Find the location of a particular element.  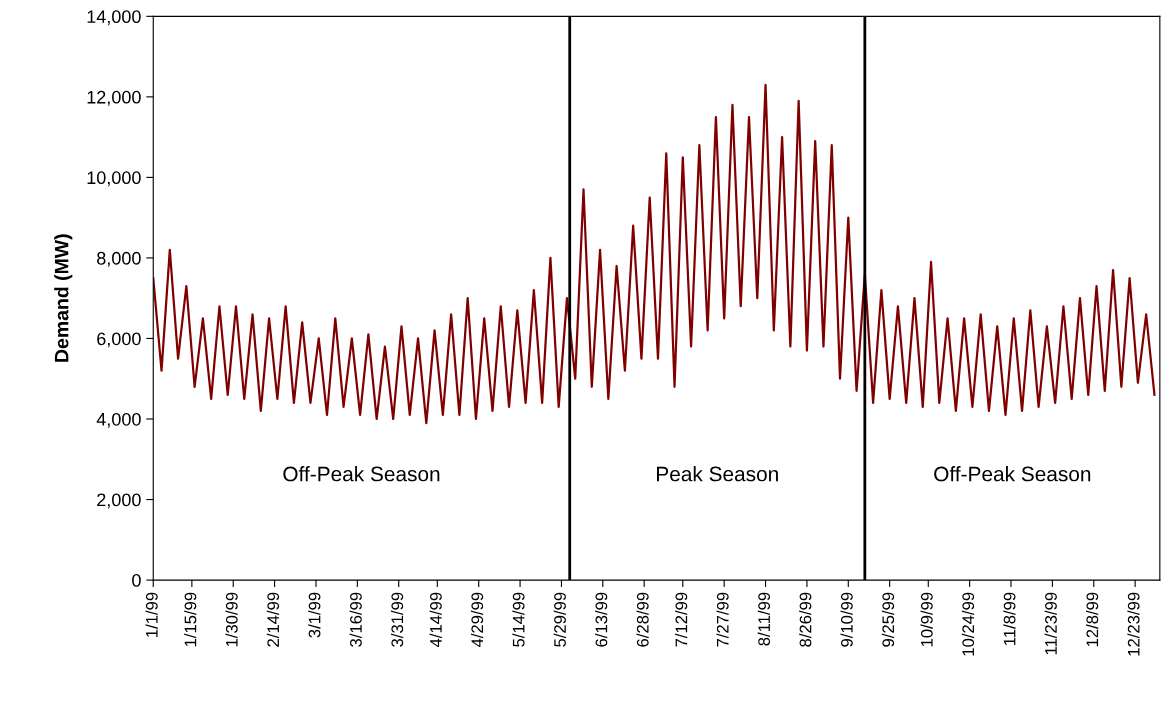

x-tick-label: 4/14/99 is located at coordinates (435, 620).